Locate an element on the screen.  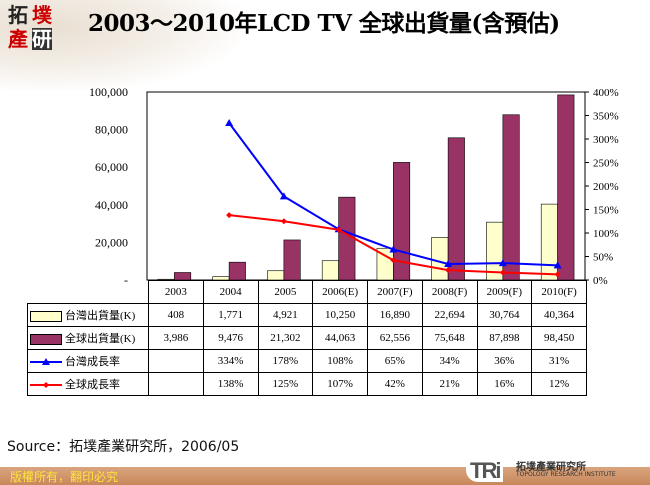
table-cell: 40,364 is located at coordinates (559, 315).